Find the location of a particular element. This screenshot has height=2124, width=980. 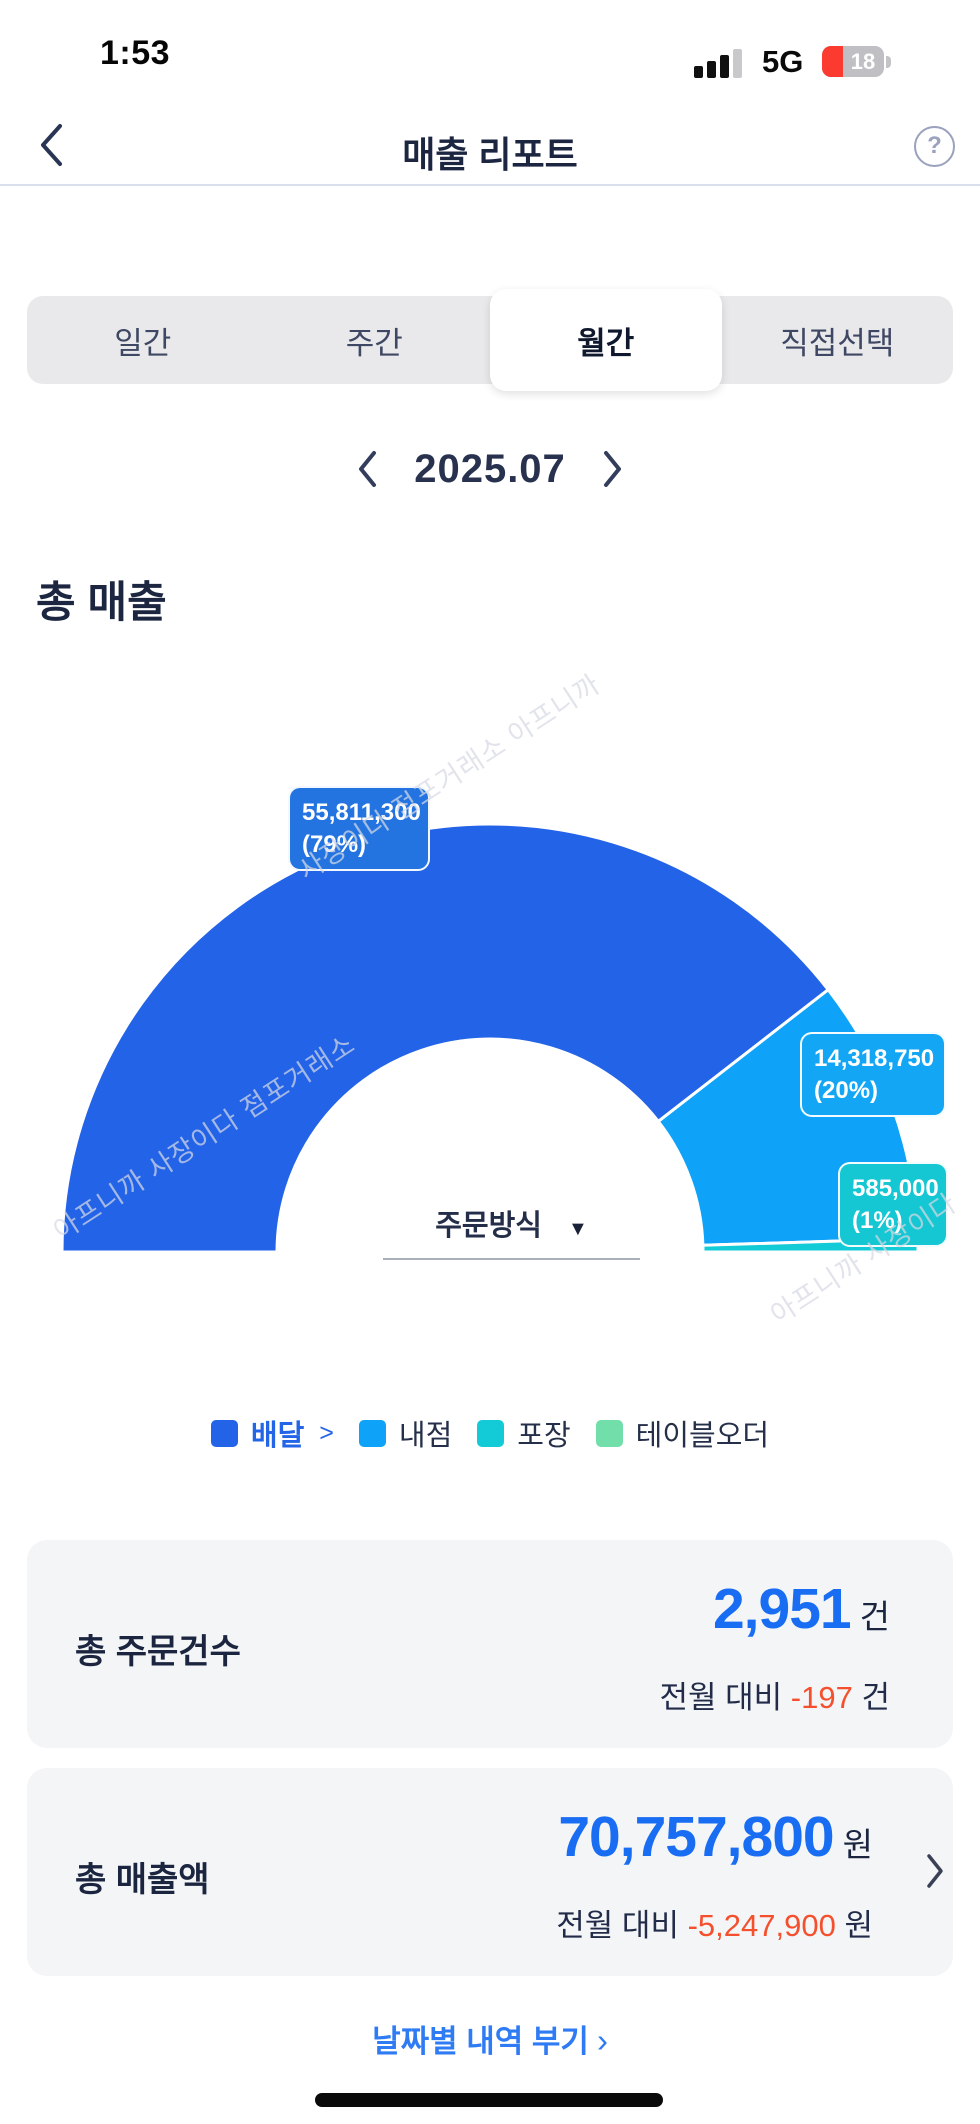

legend-item-tableorder: 테이블오더 is located at coordinates (682, 1433).